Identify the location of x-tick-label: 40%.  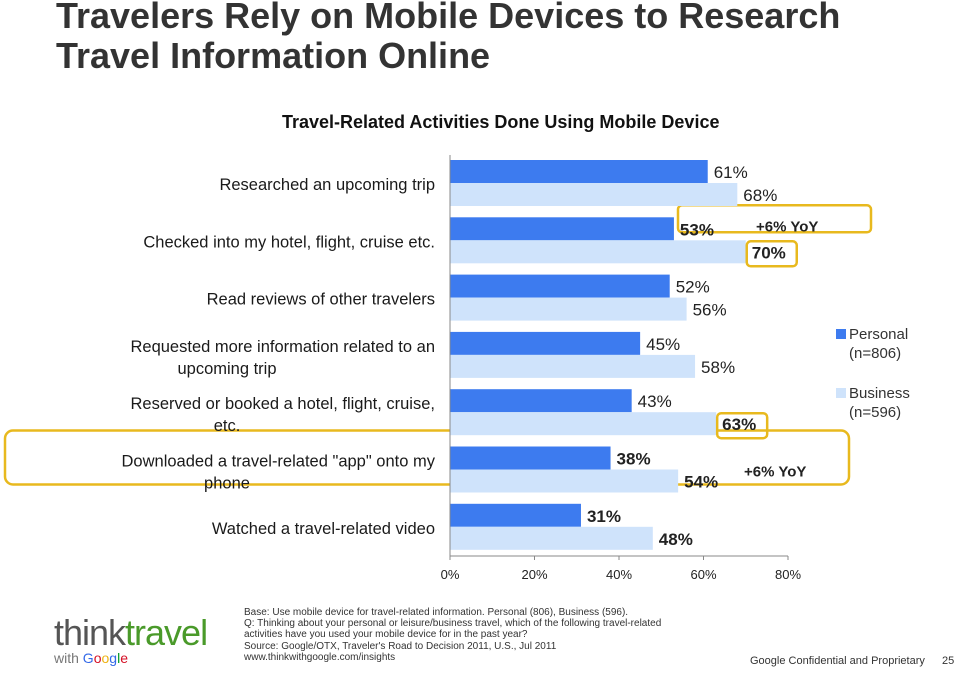
(619, 574).